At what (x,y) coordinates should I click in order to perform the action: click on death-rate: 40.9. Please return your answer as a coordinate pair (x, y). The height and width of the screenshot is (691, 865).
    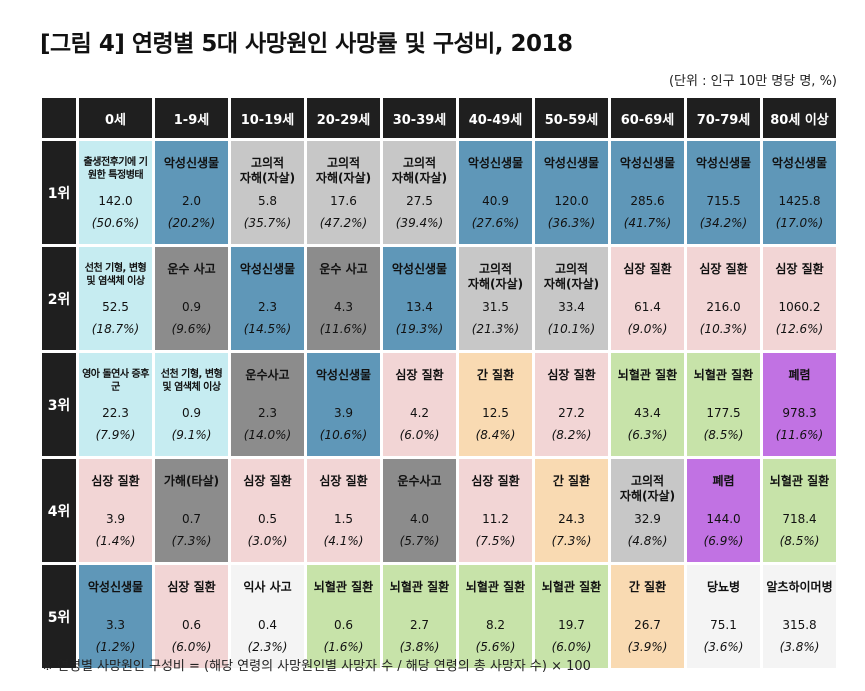
    Looking at the image, I should click on (495, 200).